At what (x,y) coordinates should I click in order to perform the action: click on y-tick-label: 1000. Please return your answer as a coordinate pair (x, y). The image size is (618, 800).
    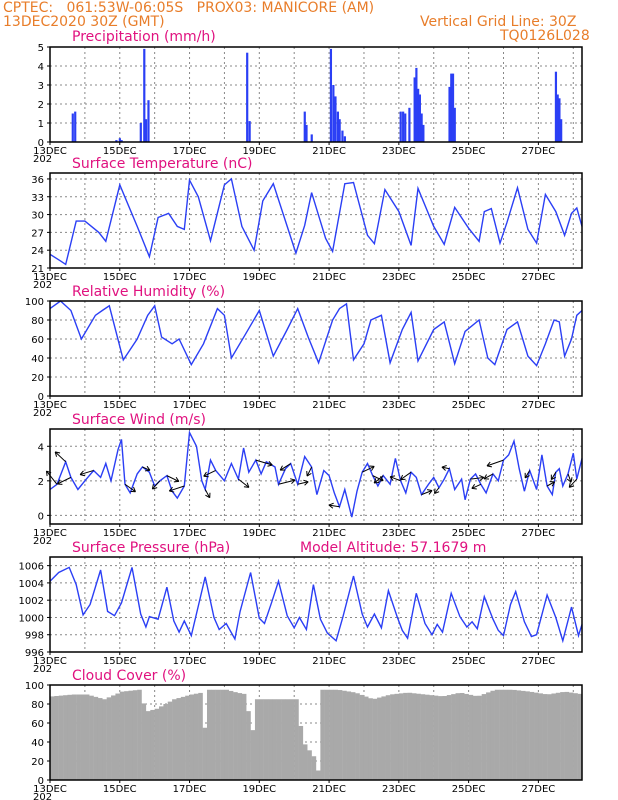
    Looking at the image, I should click on (31, 618).